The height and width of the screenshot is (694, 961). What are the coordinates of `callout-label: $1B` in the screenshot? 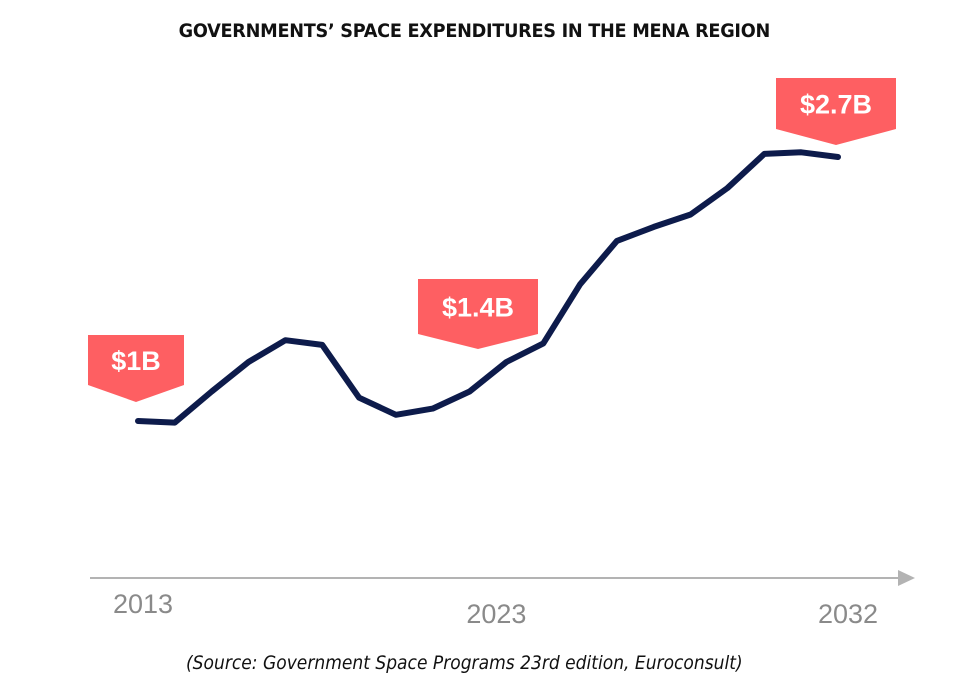 It's located at (136, 361).